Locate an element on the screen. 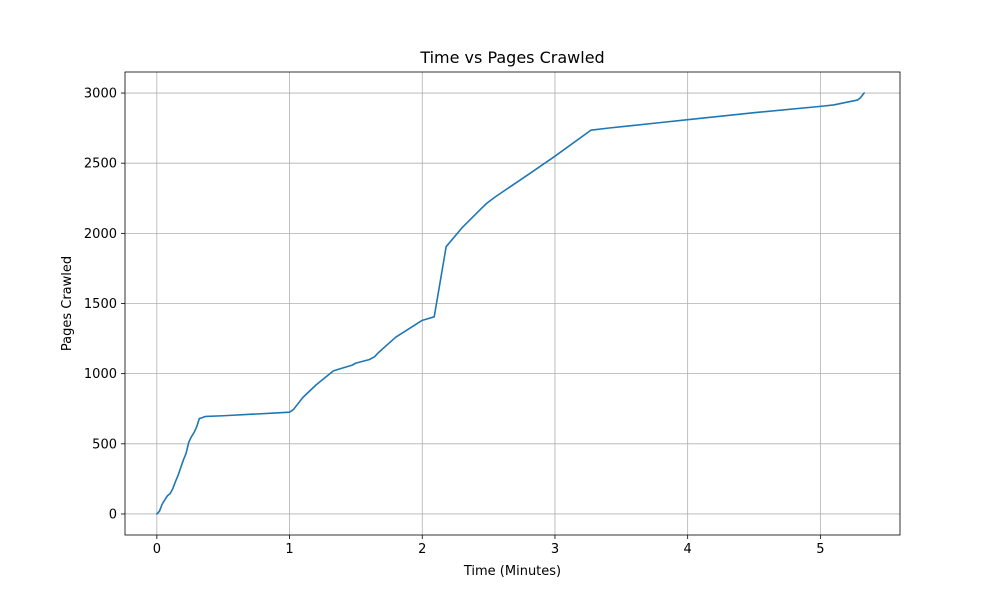 This screenshot has width=1000, height=600. x-tick-label: 5 is located at coordinates (820, 549).